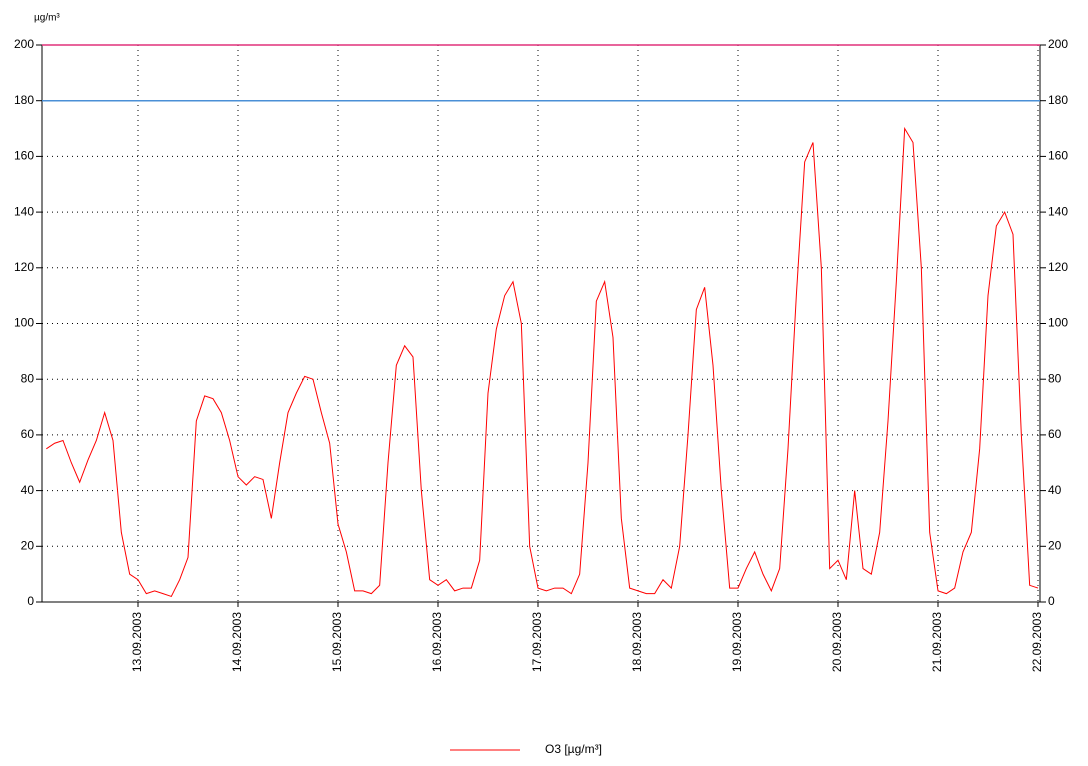 The image size is (1088, 766). Describe the element at coordinates (1055, 490) in the screenshot. I see `y2-tick-label: 40` at that location.